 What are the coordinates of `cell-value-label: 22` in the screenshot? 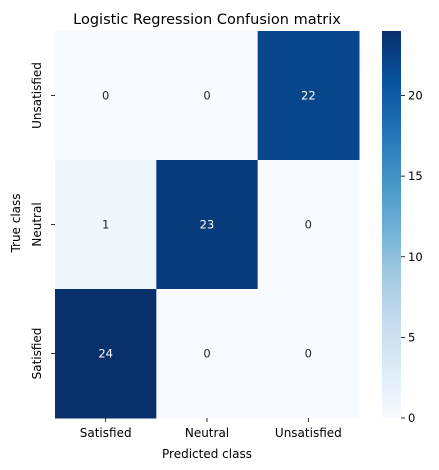 It's located at (308, 96).